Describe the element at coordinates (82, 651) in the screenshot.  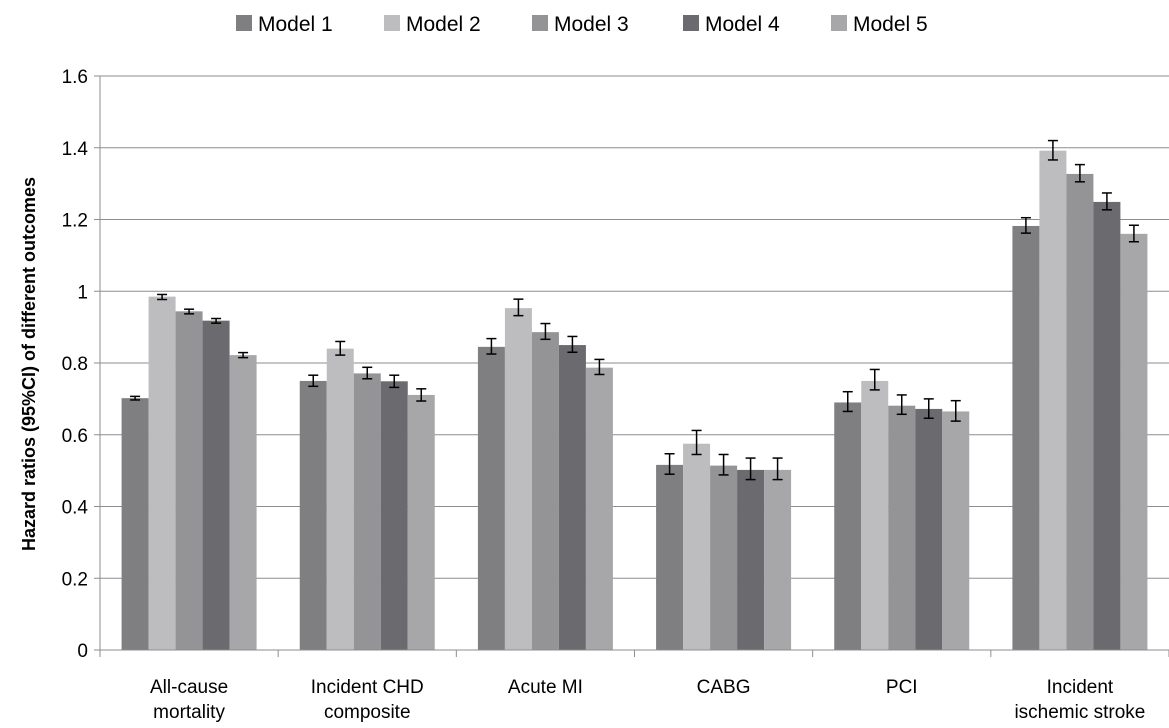
I see `y-tick-label: 0` at that location.